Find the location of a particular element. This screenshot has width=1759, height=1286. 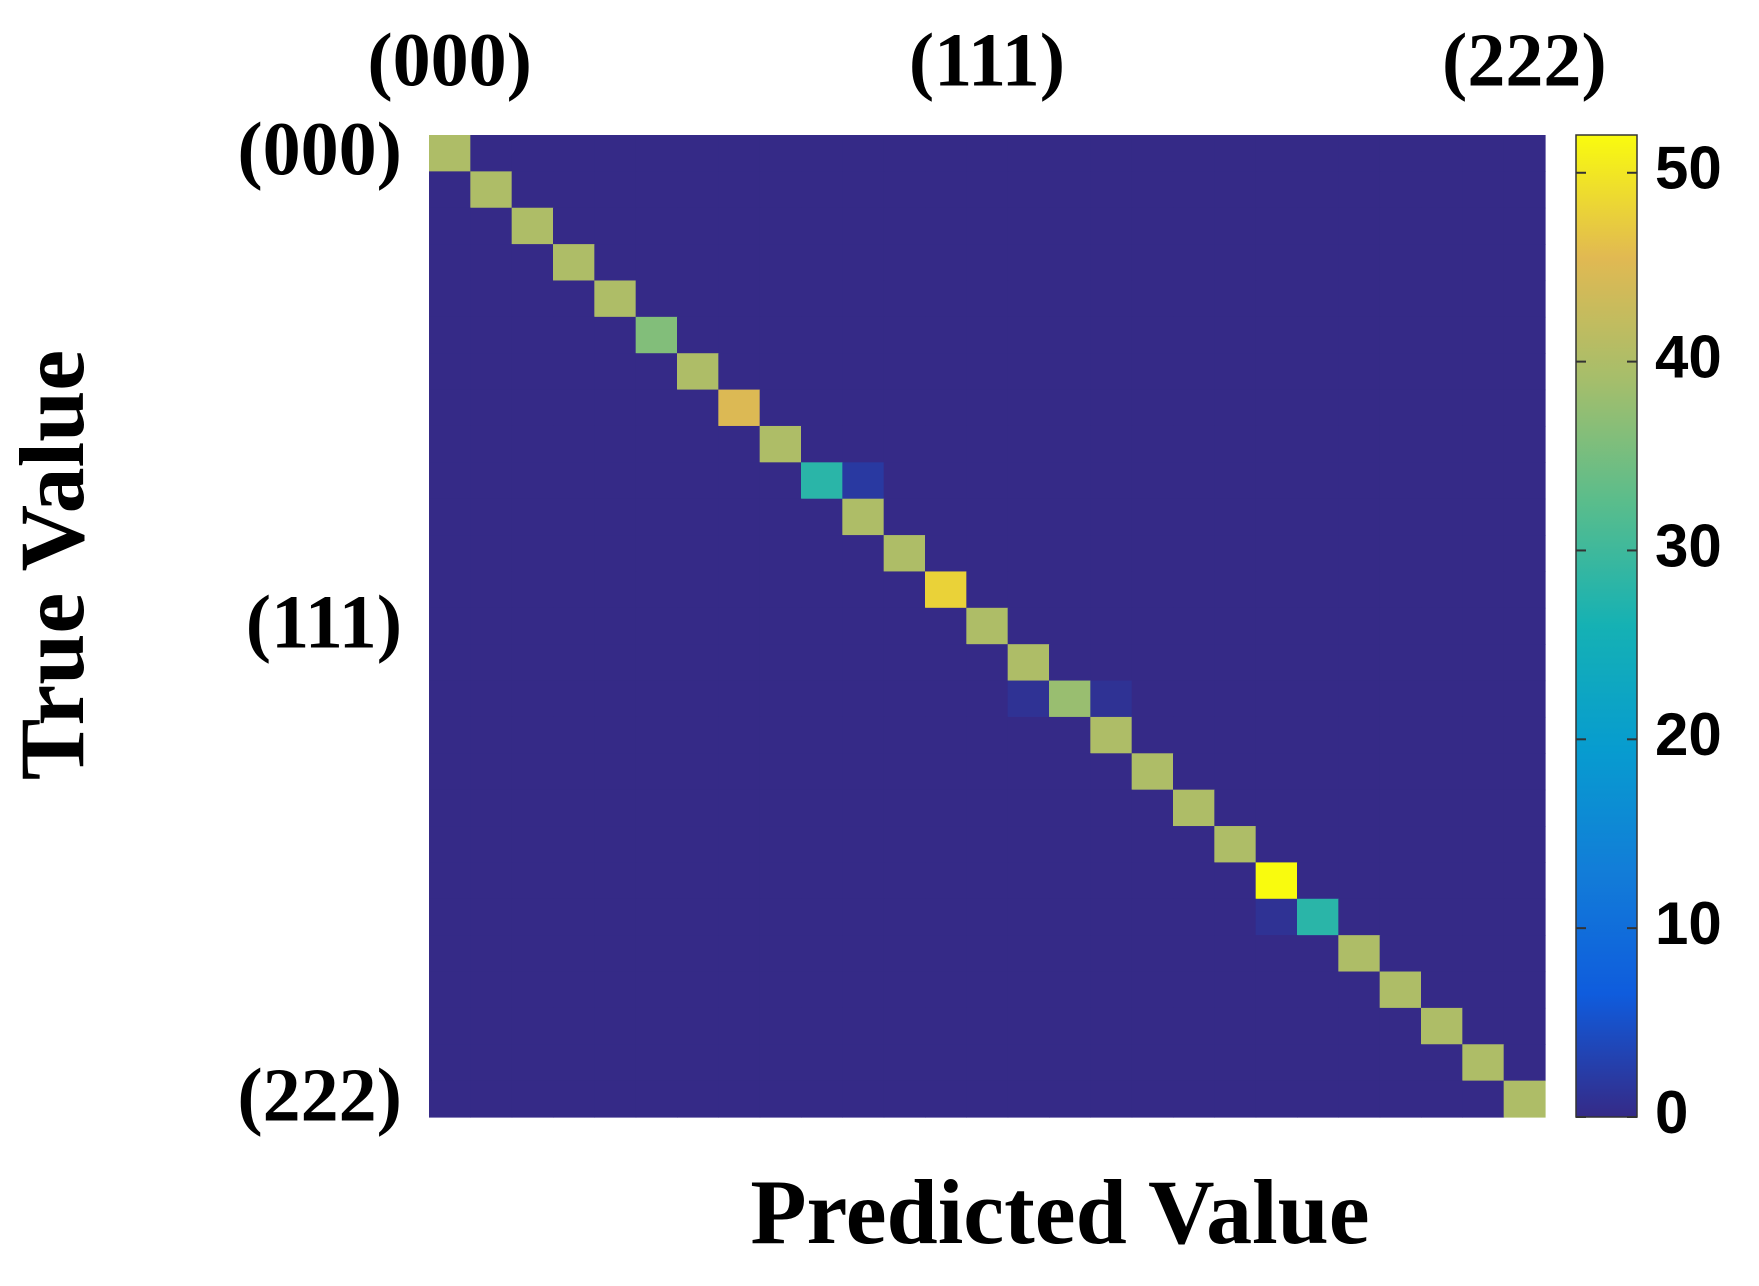

colorbar-tick-label: 20 is located at coordinates (1688, 734).